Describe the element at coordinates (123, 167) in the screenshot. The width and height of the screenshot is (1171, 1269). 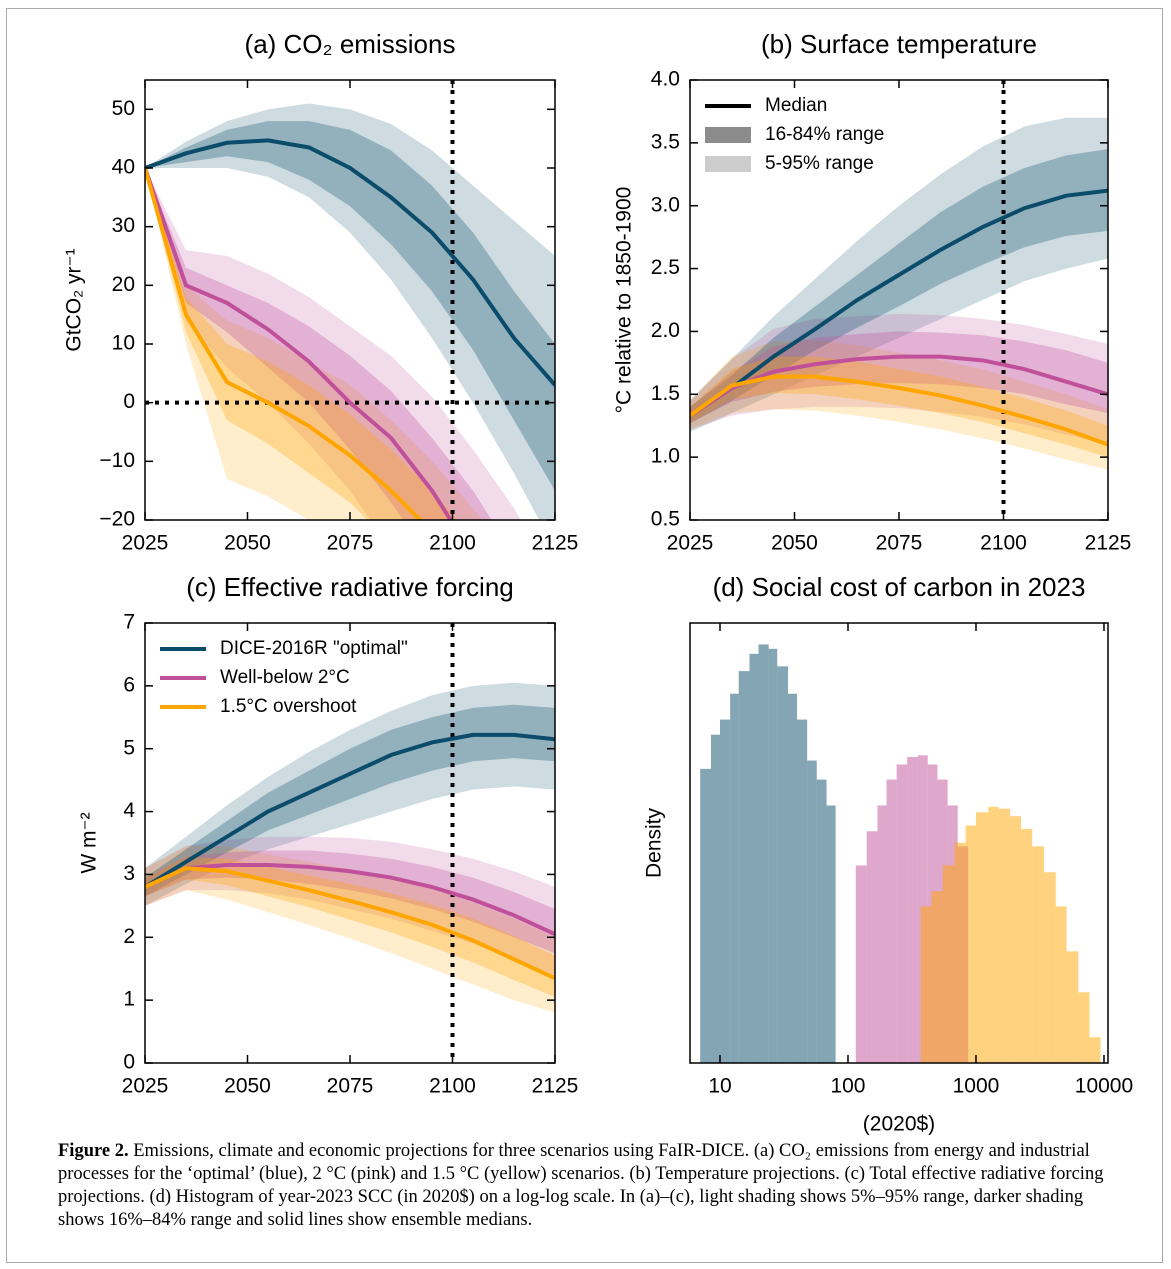
I see `y-tick-label: 40` at that location.